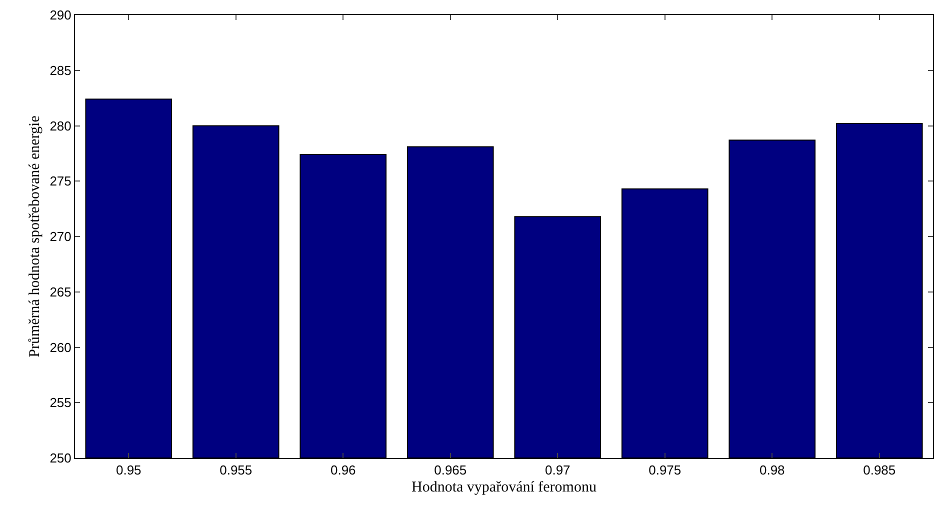  I want to click on x-tick-label: 0.95, so click(129, 470).